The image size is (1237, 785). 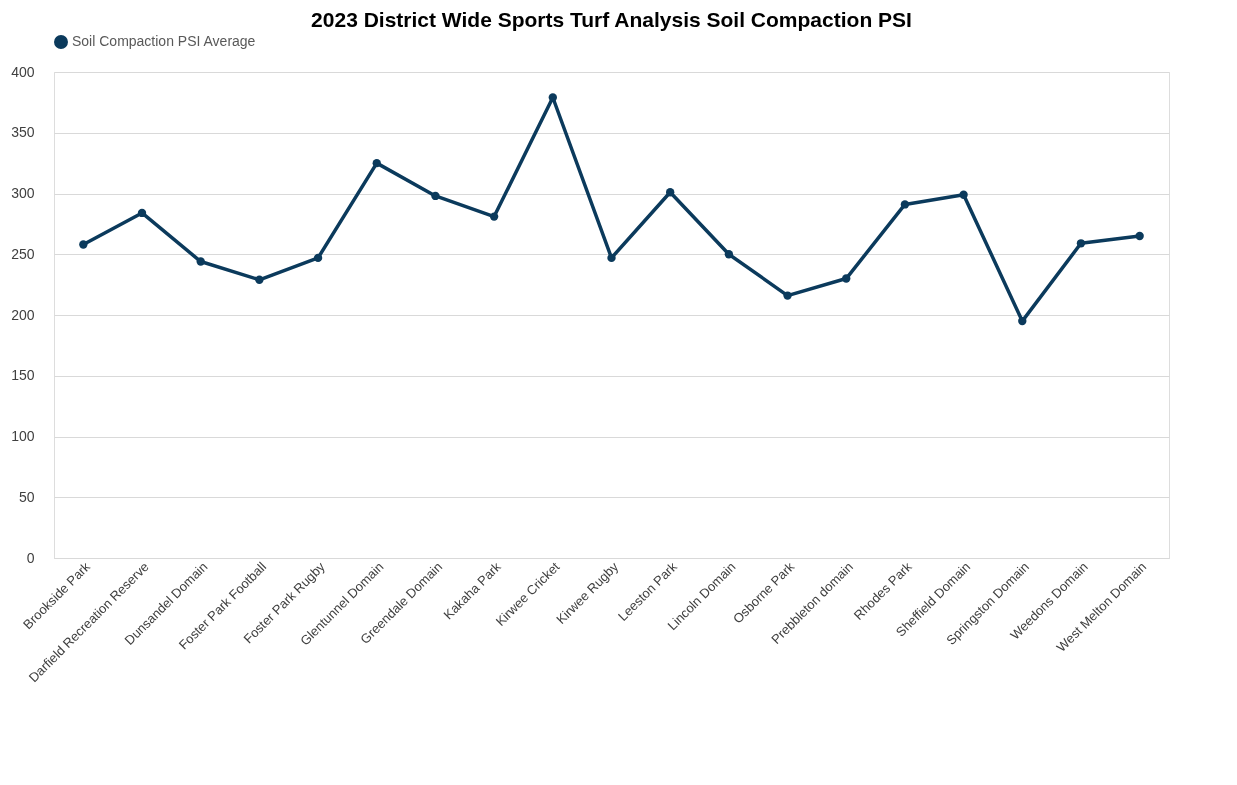 I want to click on y-tick-label: 250, so click(x=23, y=253).